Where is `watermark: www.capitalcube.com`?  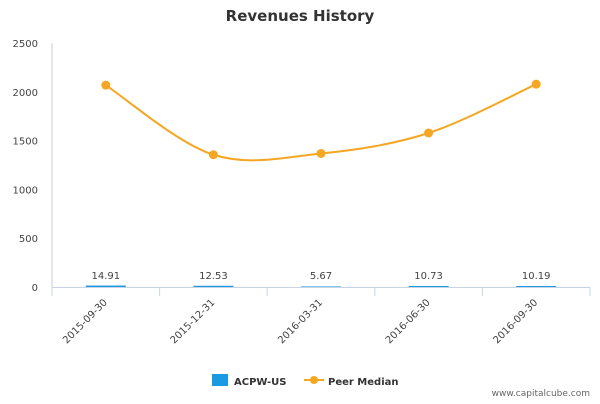
watermark: www.capitalcube.com is located at coordinates (541, 394).